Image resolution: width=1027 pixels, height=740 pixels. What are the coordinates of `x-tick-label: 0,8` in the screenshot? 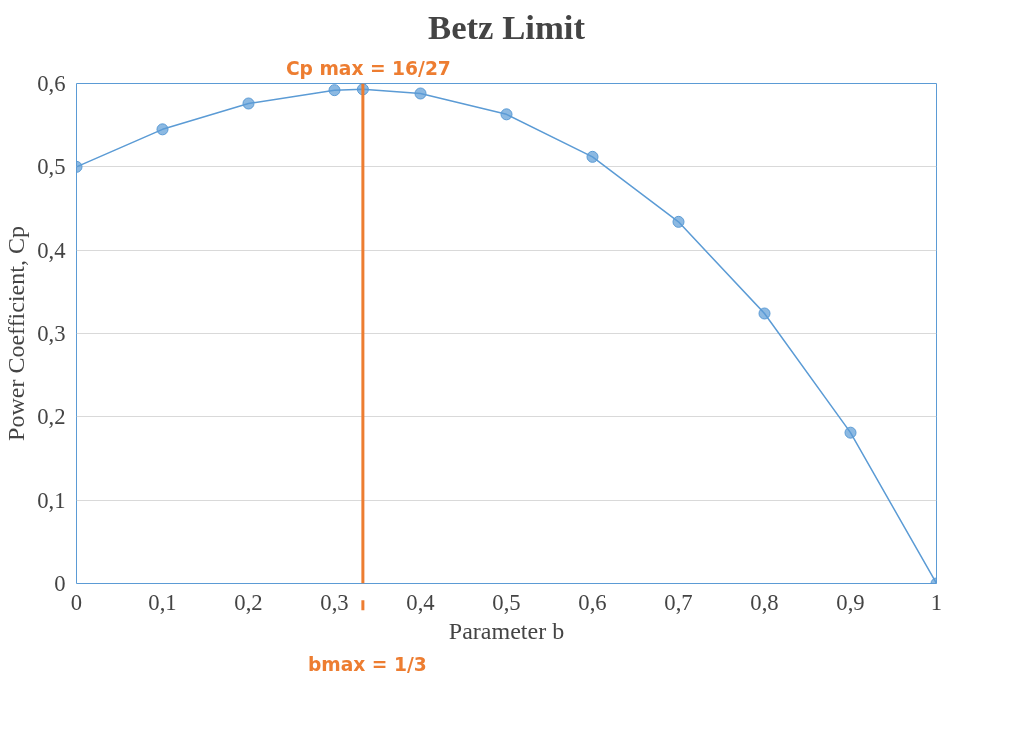 It's located at (764, 602).